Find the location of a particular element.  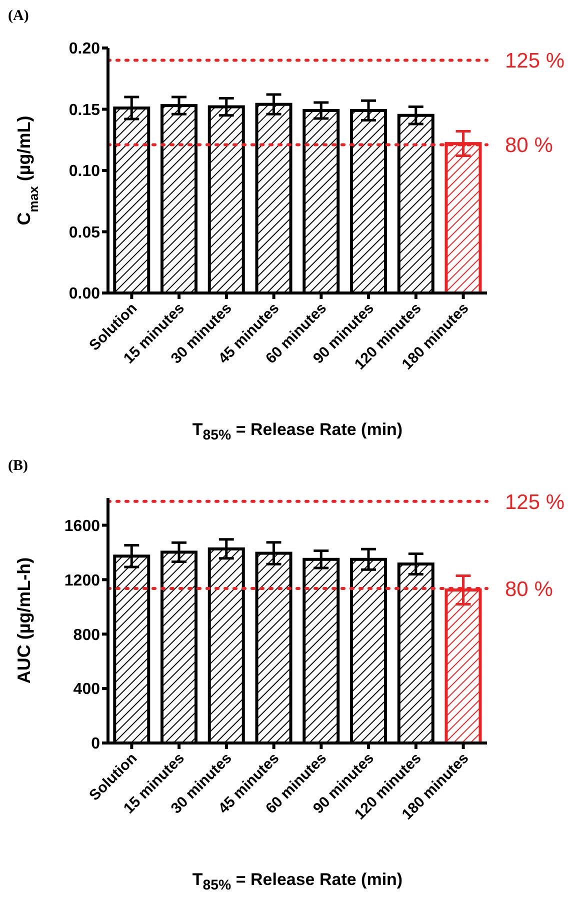

y-tick-label: 400 is located at coordinates (86, 689).